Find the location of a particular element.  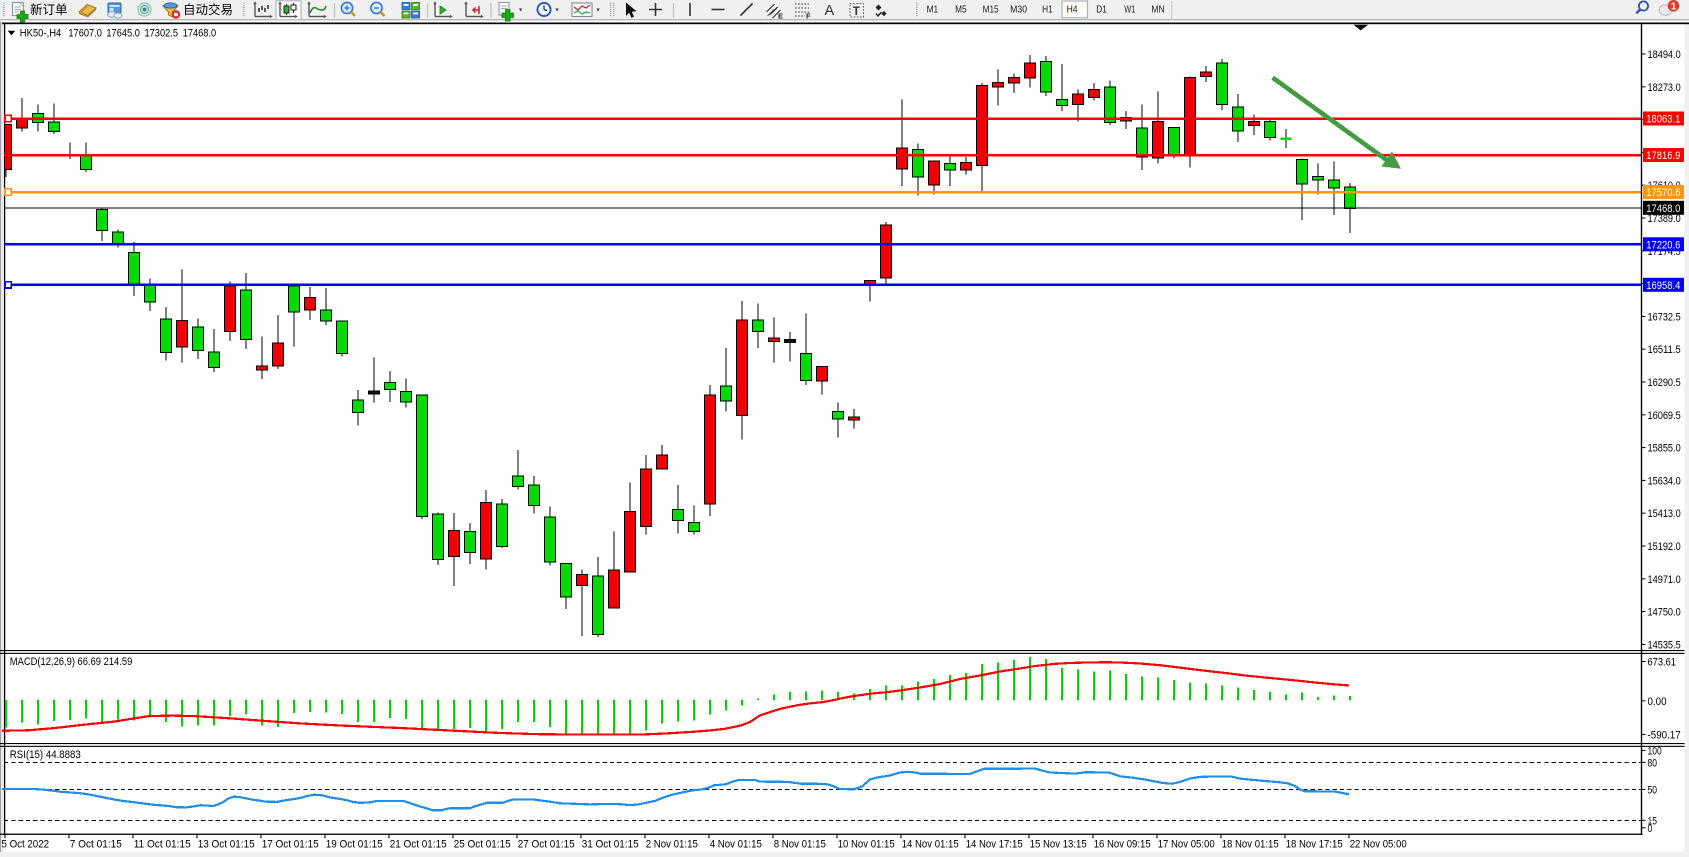

svg-text: 17570.6 is located at coordinates (1663, 193).